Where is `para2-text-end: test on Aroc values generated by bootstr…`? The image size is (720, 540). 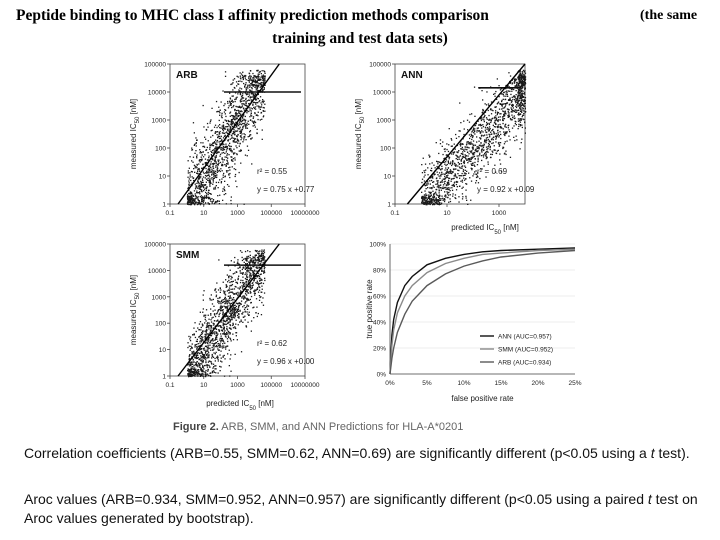
para2-text-end: test on Aroc values generated by bootstr… is located at coordinates (361, 508).